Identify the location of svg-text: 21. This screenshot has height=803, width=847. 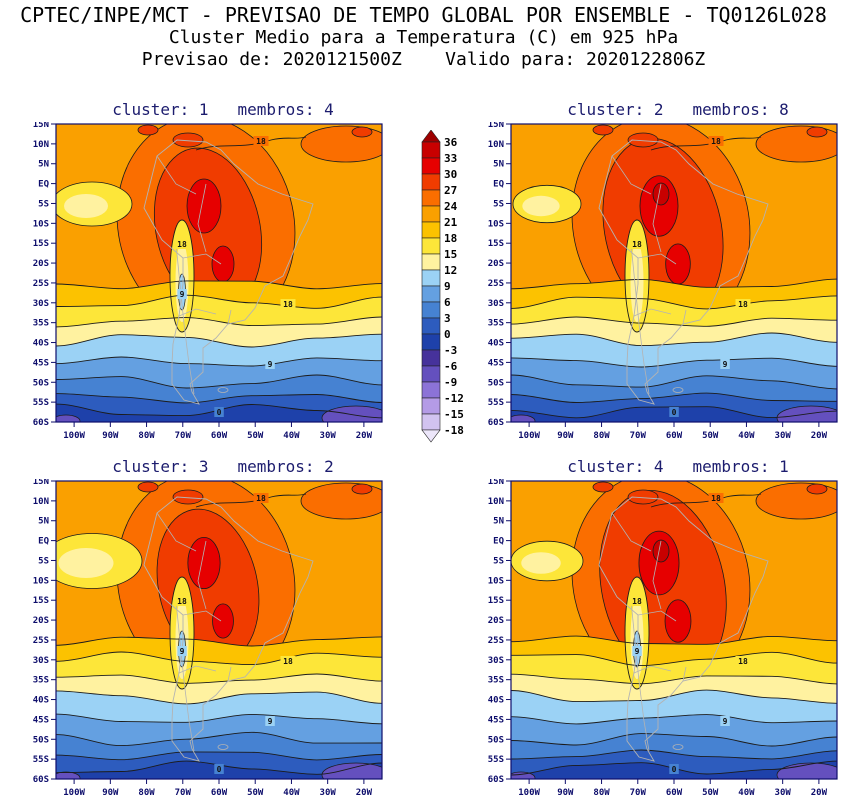
(451, 222).